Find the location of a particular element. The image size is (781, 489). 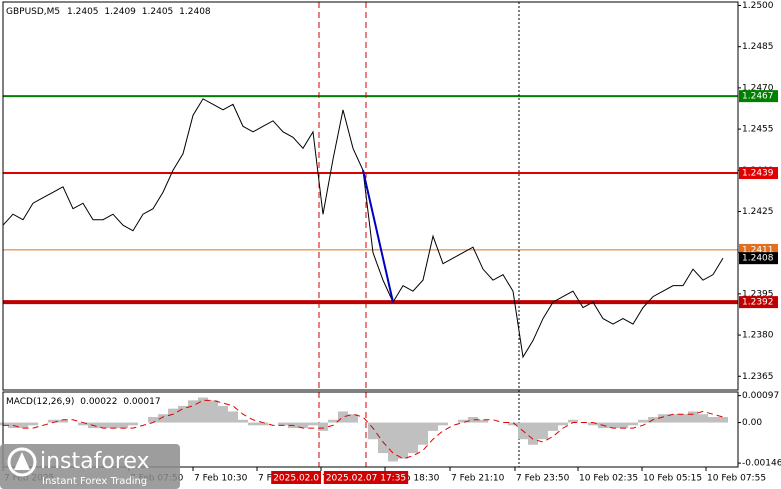

watermark-box is located at coordinates (90, 466).